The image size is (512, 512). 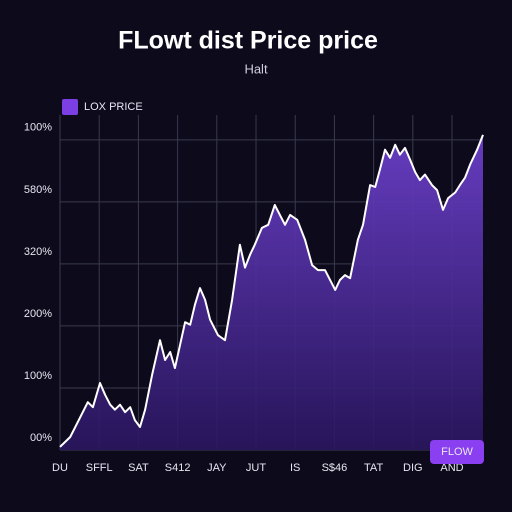 What do you see at coordinates (413, 468) in the screenshot?
I see `x-tick-label: DIG` at bounding box center [413, 468].